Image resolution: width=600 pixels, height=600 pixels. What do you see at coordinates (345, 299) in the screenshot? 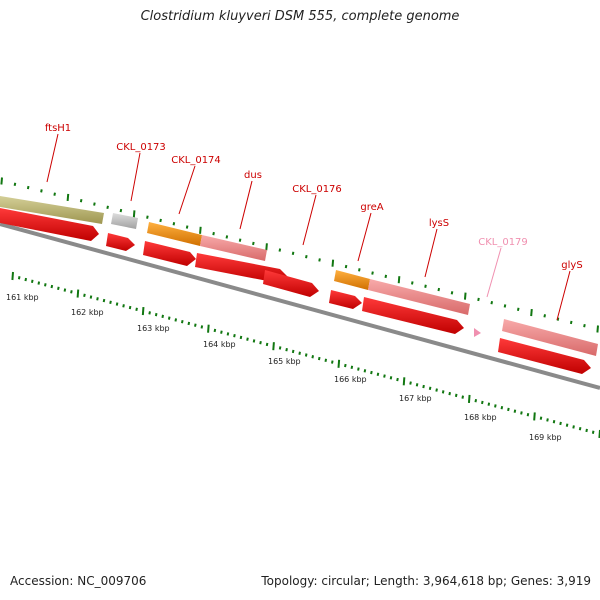
I see `cds-arrow-greA` at bounding box center [345, 299].